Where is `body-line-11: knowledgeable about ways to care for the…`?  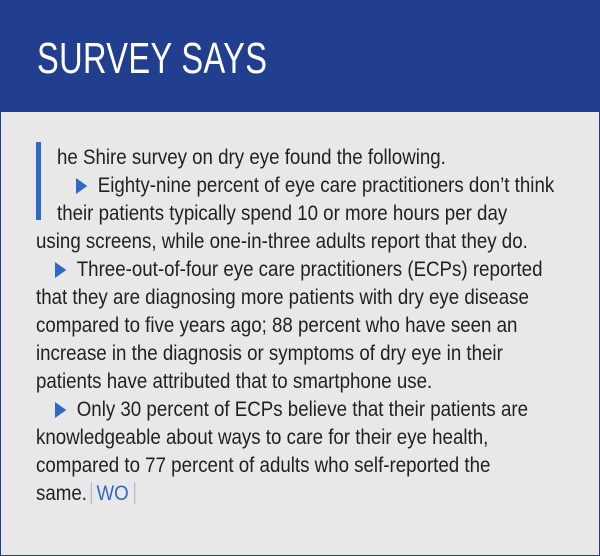
body-line-11: knowledgeable about ways to care for the… is located at coordinates (262, 437).